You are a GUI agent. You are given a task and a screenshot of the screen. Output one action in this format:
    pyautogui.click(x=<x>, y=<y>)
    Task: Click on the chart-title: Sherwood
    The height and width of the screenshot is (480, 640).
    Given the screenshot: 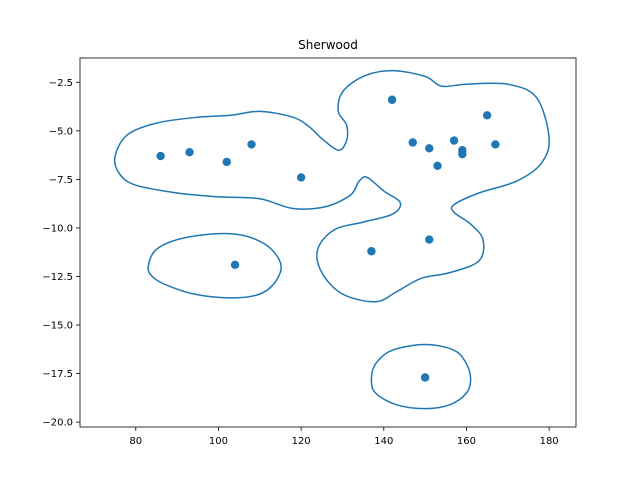 What is the action you would take?
    pyautogui.click(x=328, y=45)
    